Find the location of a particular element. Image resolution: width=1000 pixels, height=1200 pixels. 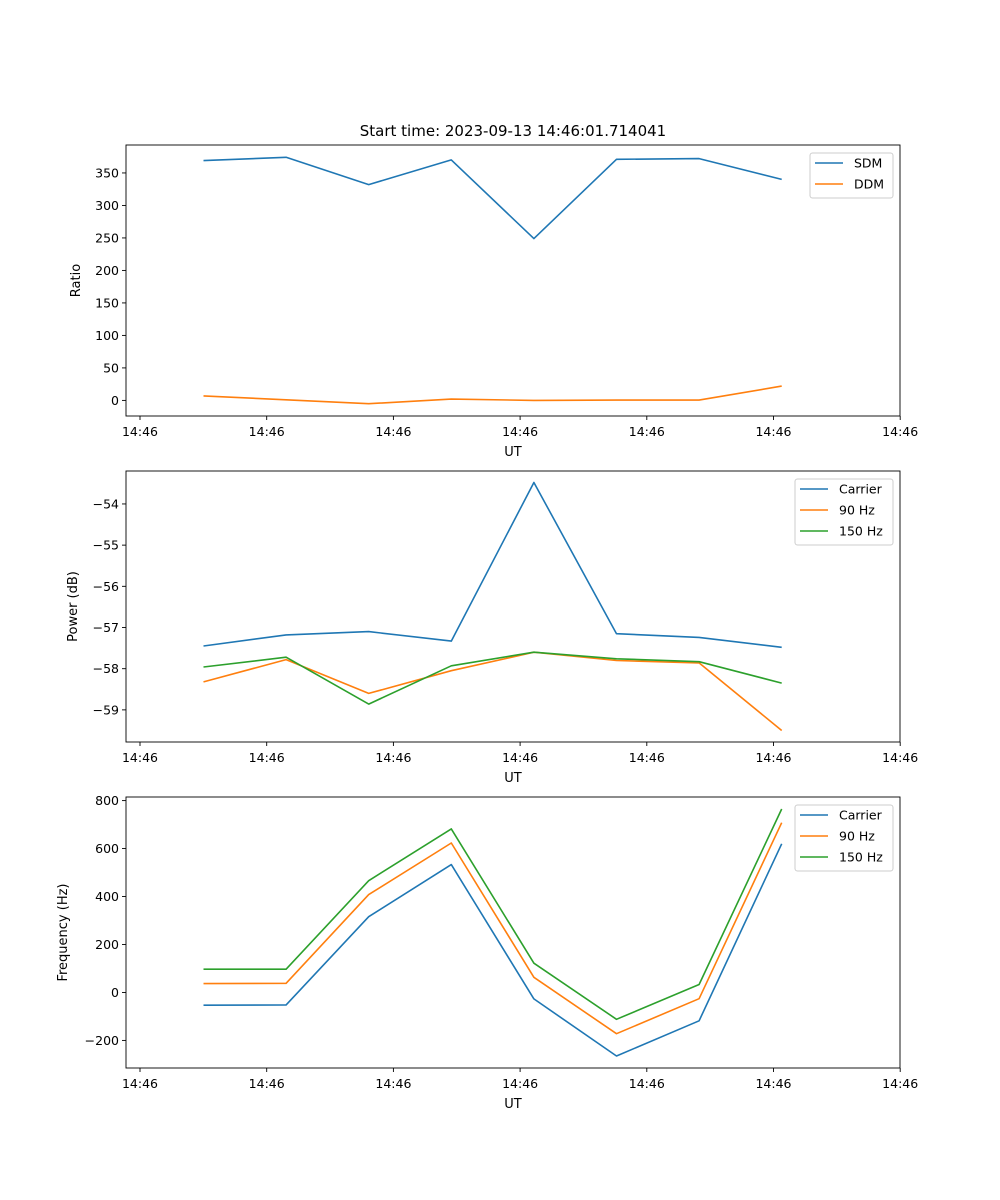

y-tick-label: 100 is located at coordinates (107, 335).